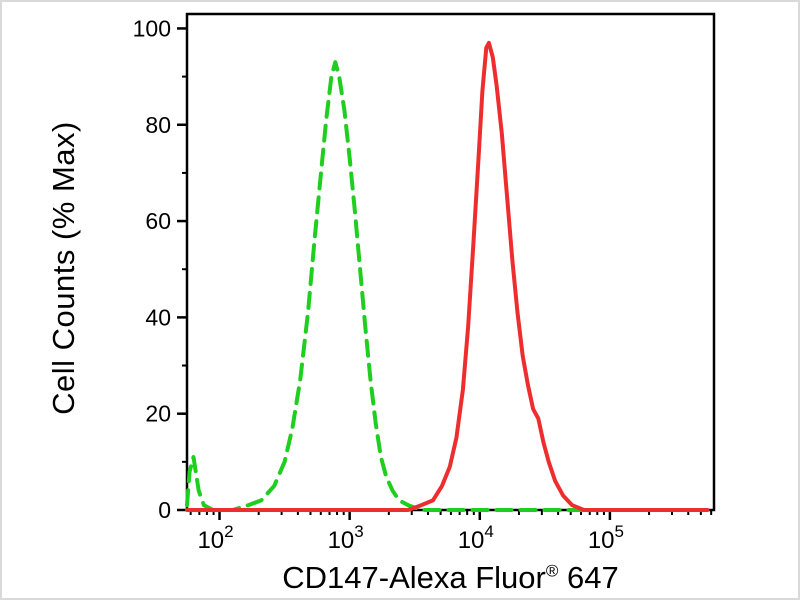  What do you see at coordinates (164, 510) in the screenshot?
I see `y-tick-label: 0` at bounding box center [164, 510].